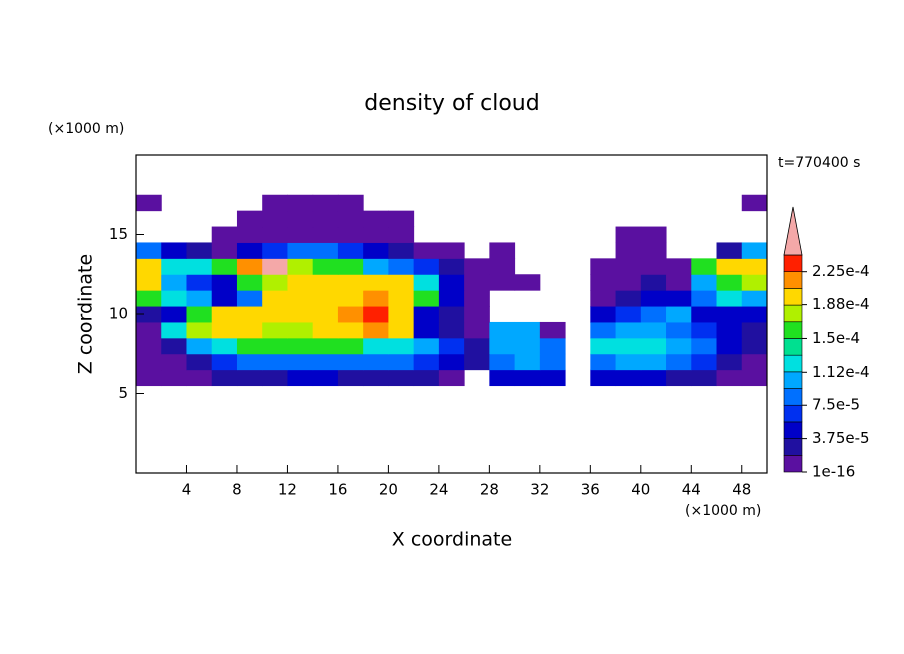 The width and height of the screenshot is (904, 654). What do you see at coordinates (833, 472) in the screenshot?
I see `colorbar-label: 1e-16` at bounding box center [833, 472].